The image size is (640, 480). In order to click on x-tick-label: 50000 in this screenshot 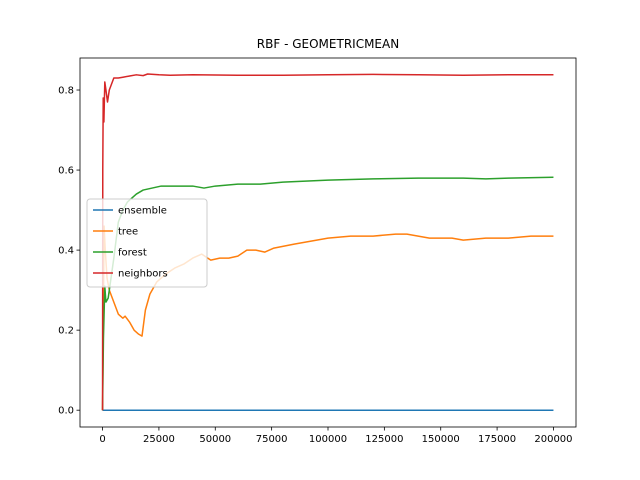, I will do `click(215, 439)`.